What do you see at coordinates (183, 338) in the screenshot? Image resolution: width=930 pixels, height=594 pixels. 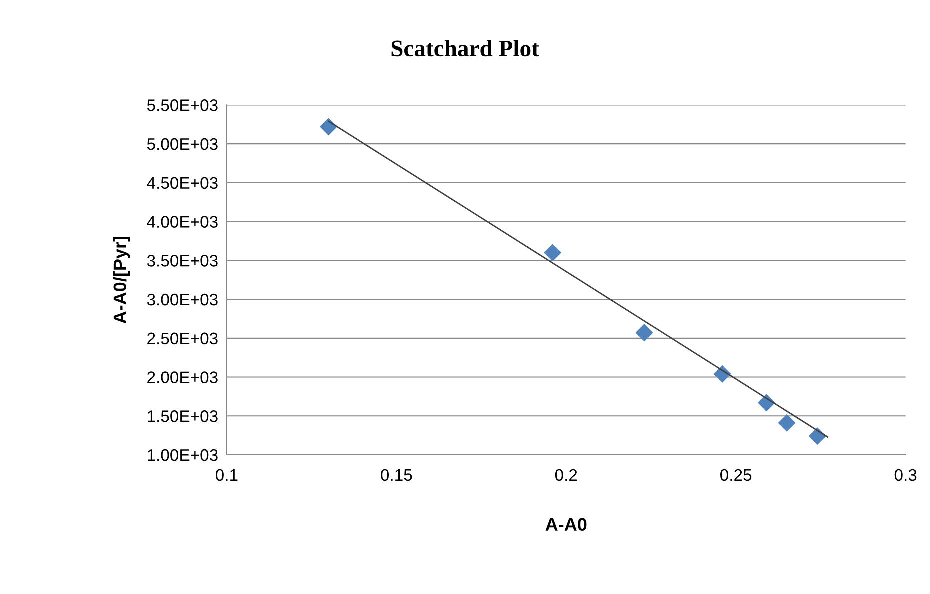 I see `y-tick-label: 2.50E+03` at bounding box center [183, 338].